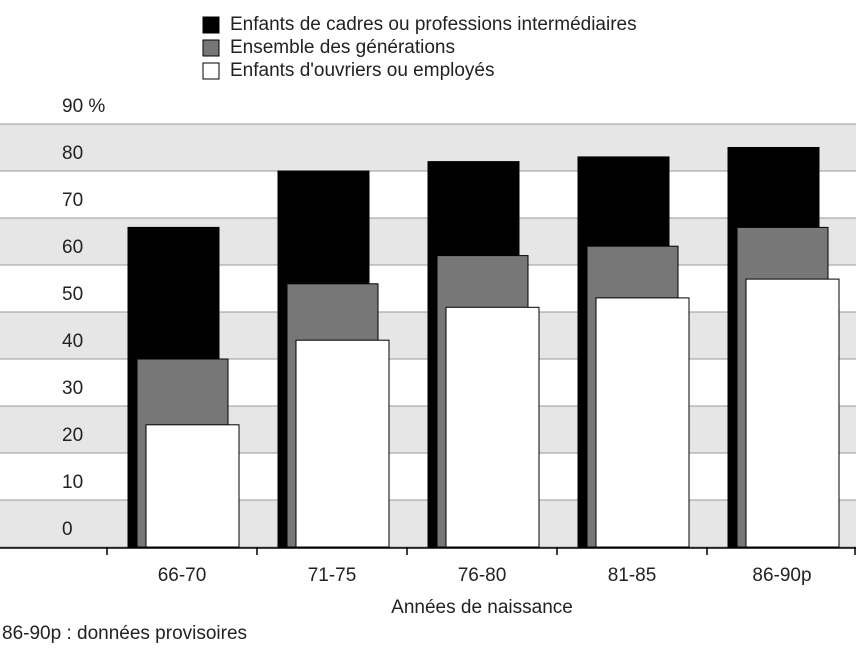 This screenshot has width=856, height=648. What do you see at coordinates (83, 106) in the screenshot?
I see `y-tick-label: 90 %` at bounding box center [83, 106].